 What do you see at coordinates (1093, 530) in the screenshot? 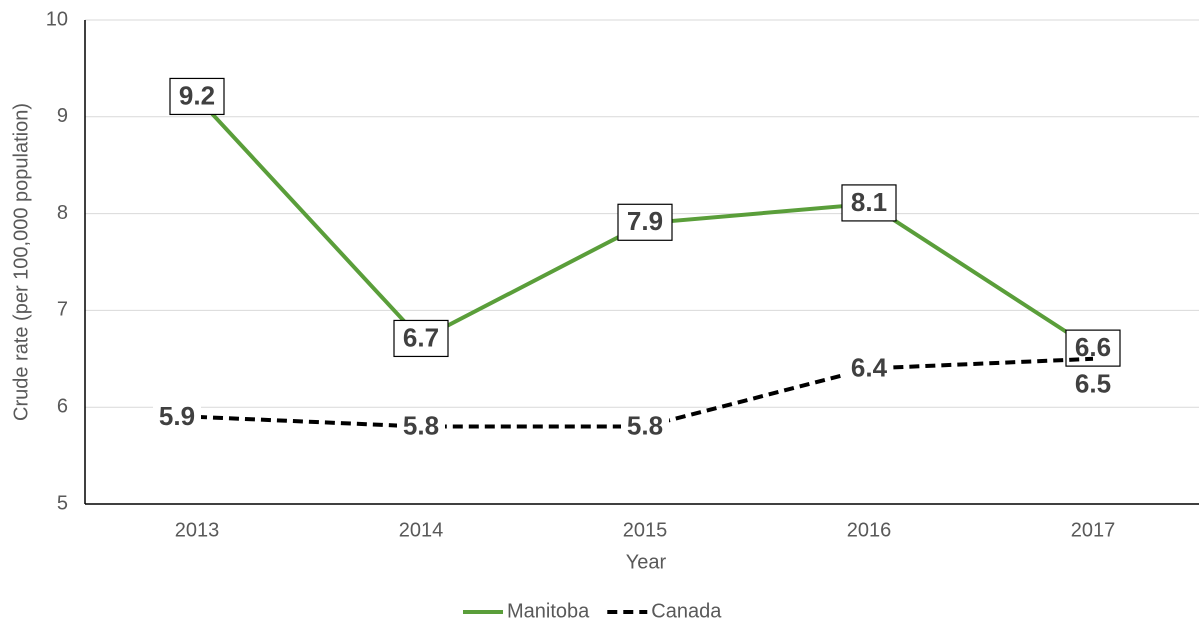
I see `x-tick-label: 2017` at bounding box center [1093, 530].